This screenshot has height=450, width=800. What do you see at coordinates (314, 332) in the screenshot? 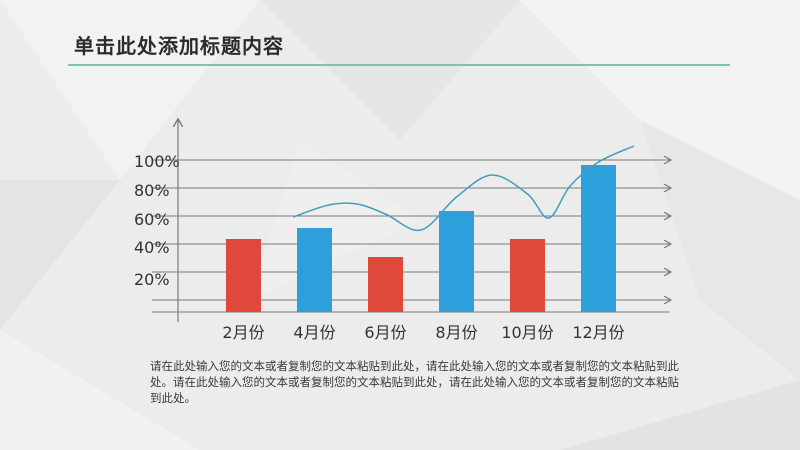
I see `x-tick-label: 4月份` at bounding box center [314, 332].